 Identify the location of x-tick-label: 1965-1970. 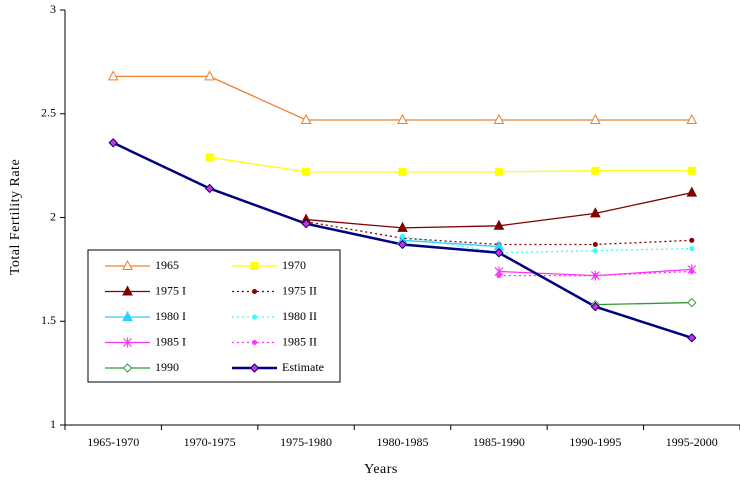
(113, 442).